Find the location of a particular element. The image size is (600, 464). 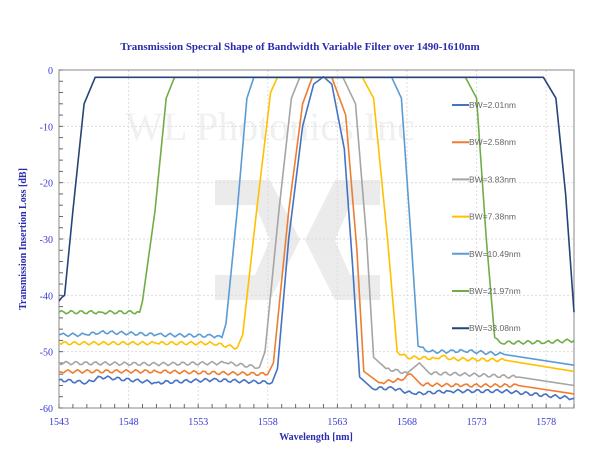

x-tick-label: 1543 is located at coordinates (59, 422).